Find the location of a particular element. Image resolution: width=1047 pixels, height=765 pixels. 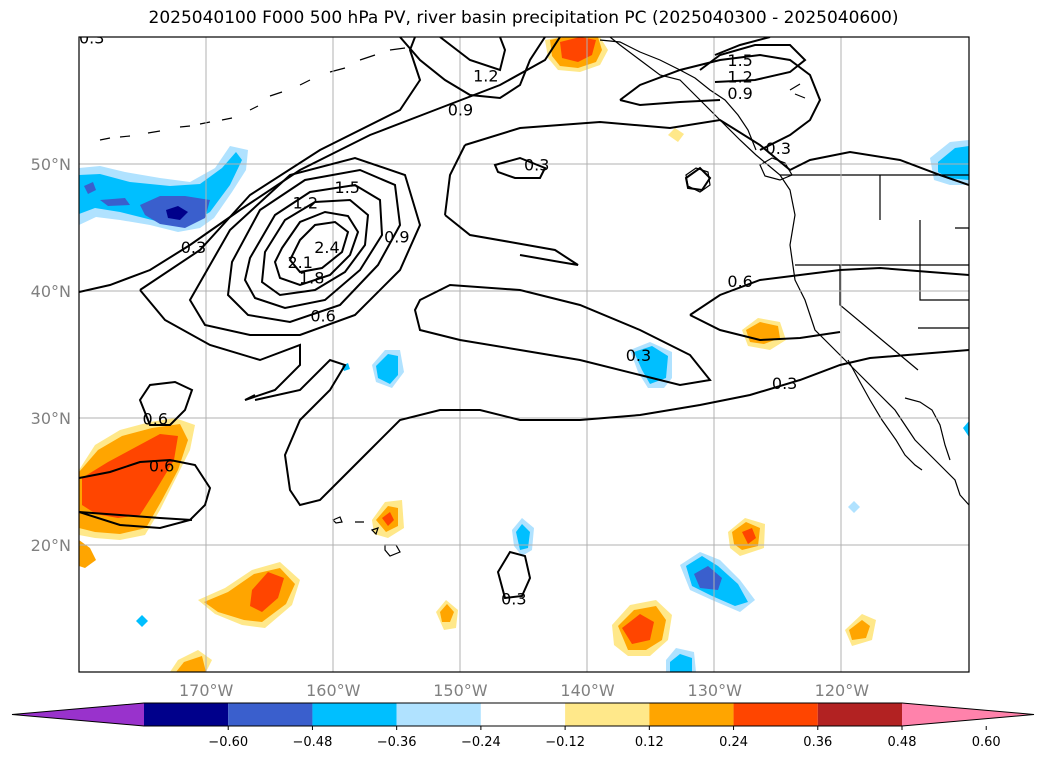

colorbar-extend-max is located at coordinates (968, 714).